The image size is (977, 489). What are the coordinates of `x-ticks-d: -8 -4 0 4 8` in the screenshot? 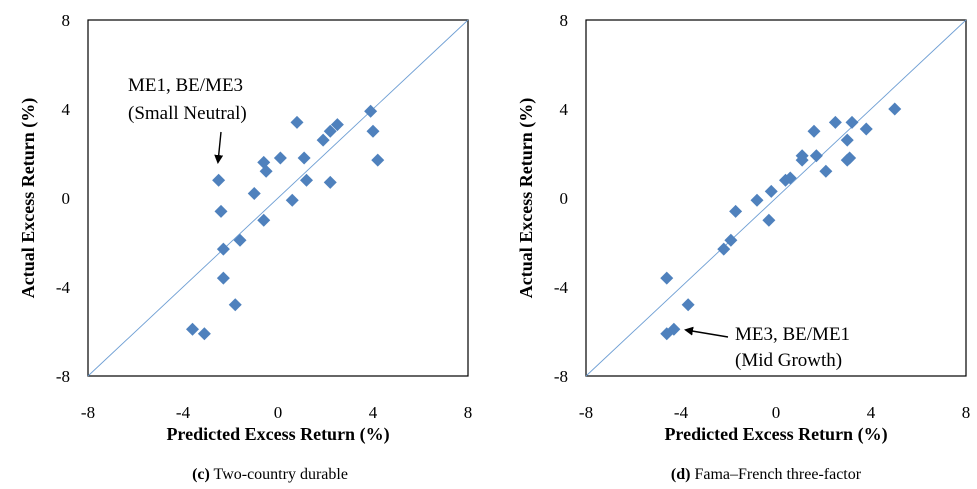 It's located at (774, 412).